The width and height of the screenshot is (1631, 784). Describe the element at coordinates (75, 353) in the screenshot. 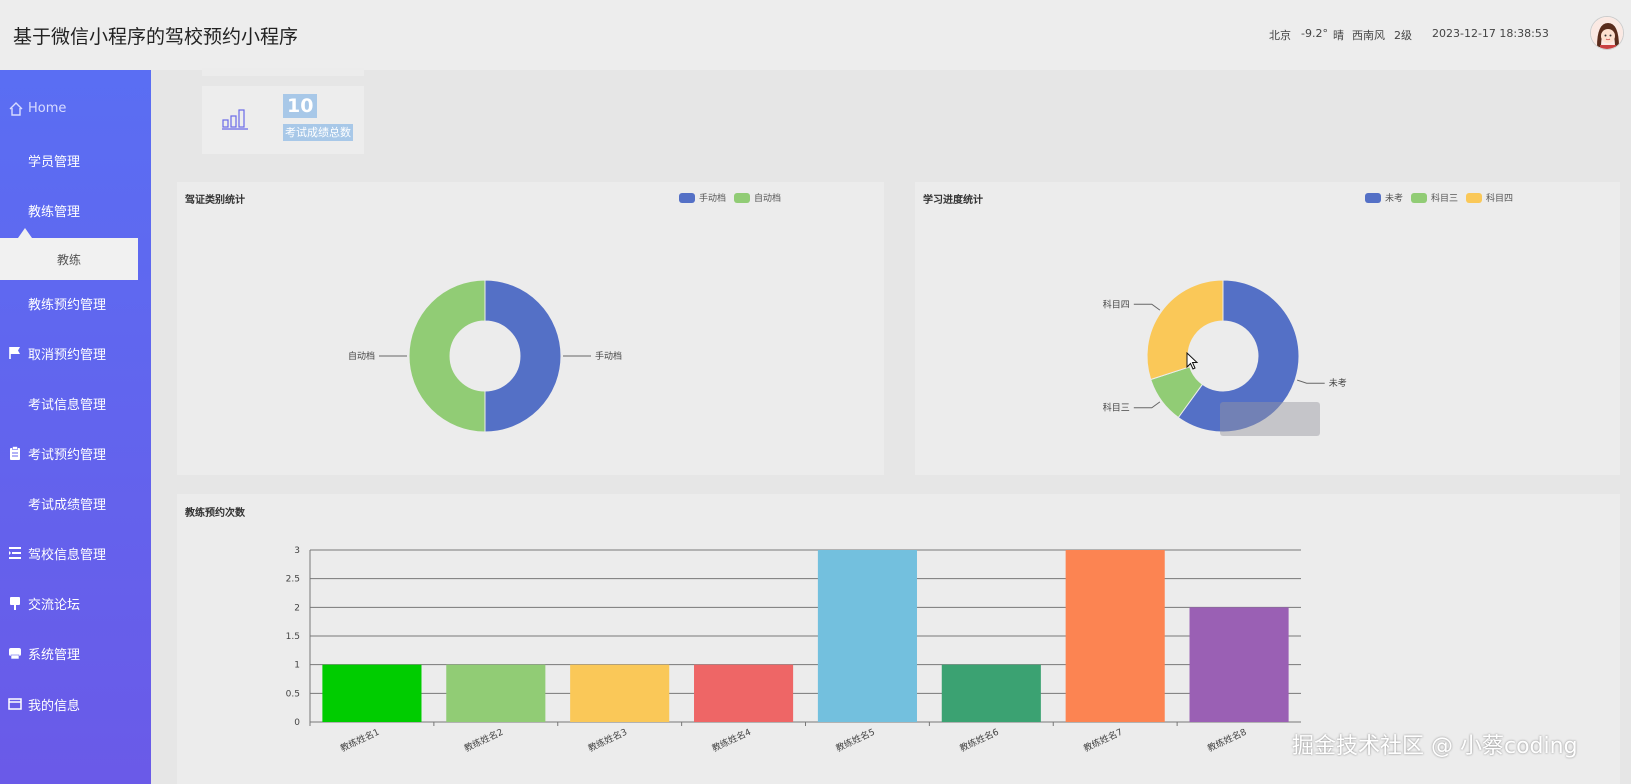

I see `sidebar-item-cancel-bookings: 取消预约管理` at that location.